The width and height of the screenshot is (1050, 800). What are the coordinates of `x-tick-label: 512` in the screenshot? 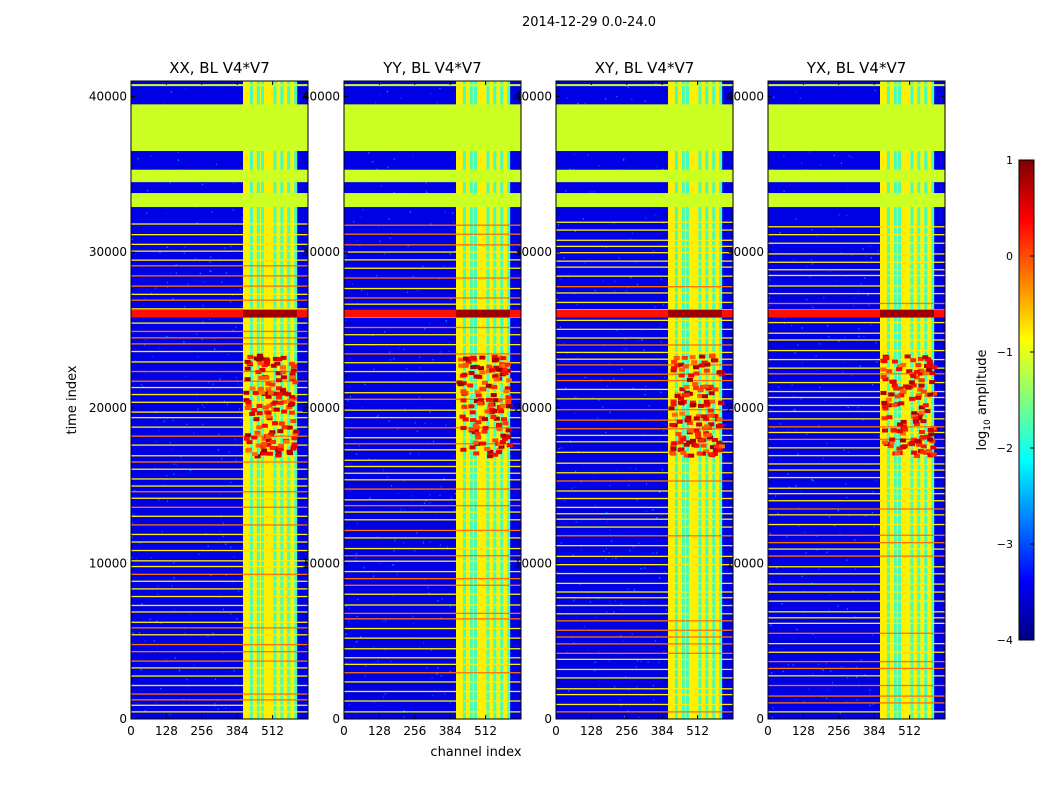 It's located at (909, 731).